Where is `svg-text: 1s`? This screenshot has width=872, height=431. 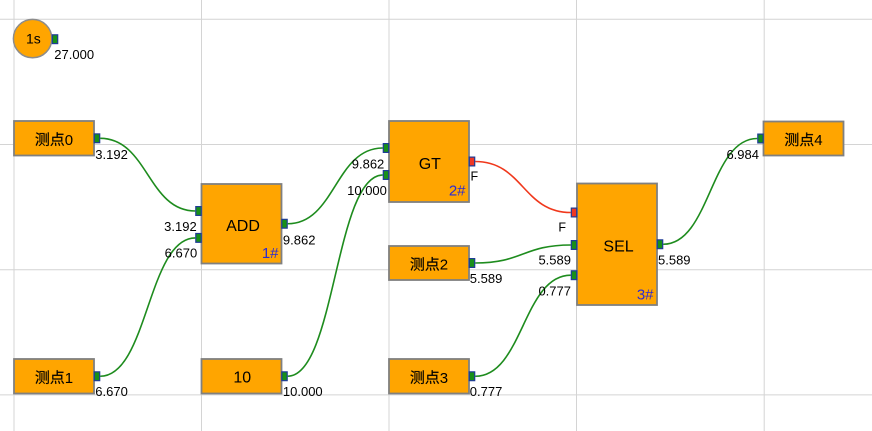
svg-text: 1s is located at coordinates (33, 39).